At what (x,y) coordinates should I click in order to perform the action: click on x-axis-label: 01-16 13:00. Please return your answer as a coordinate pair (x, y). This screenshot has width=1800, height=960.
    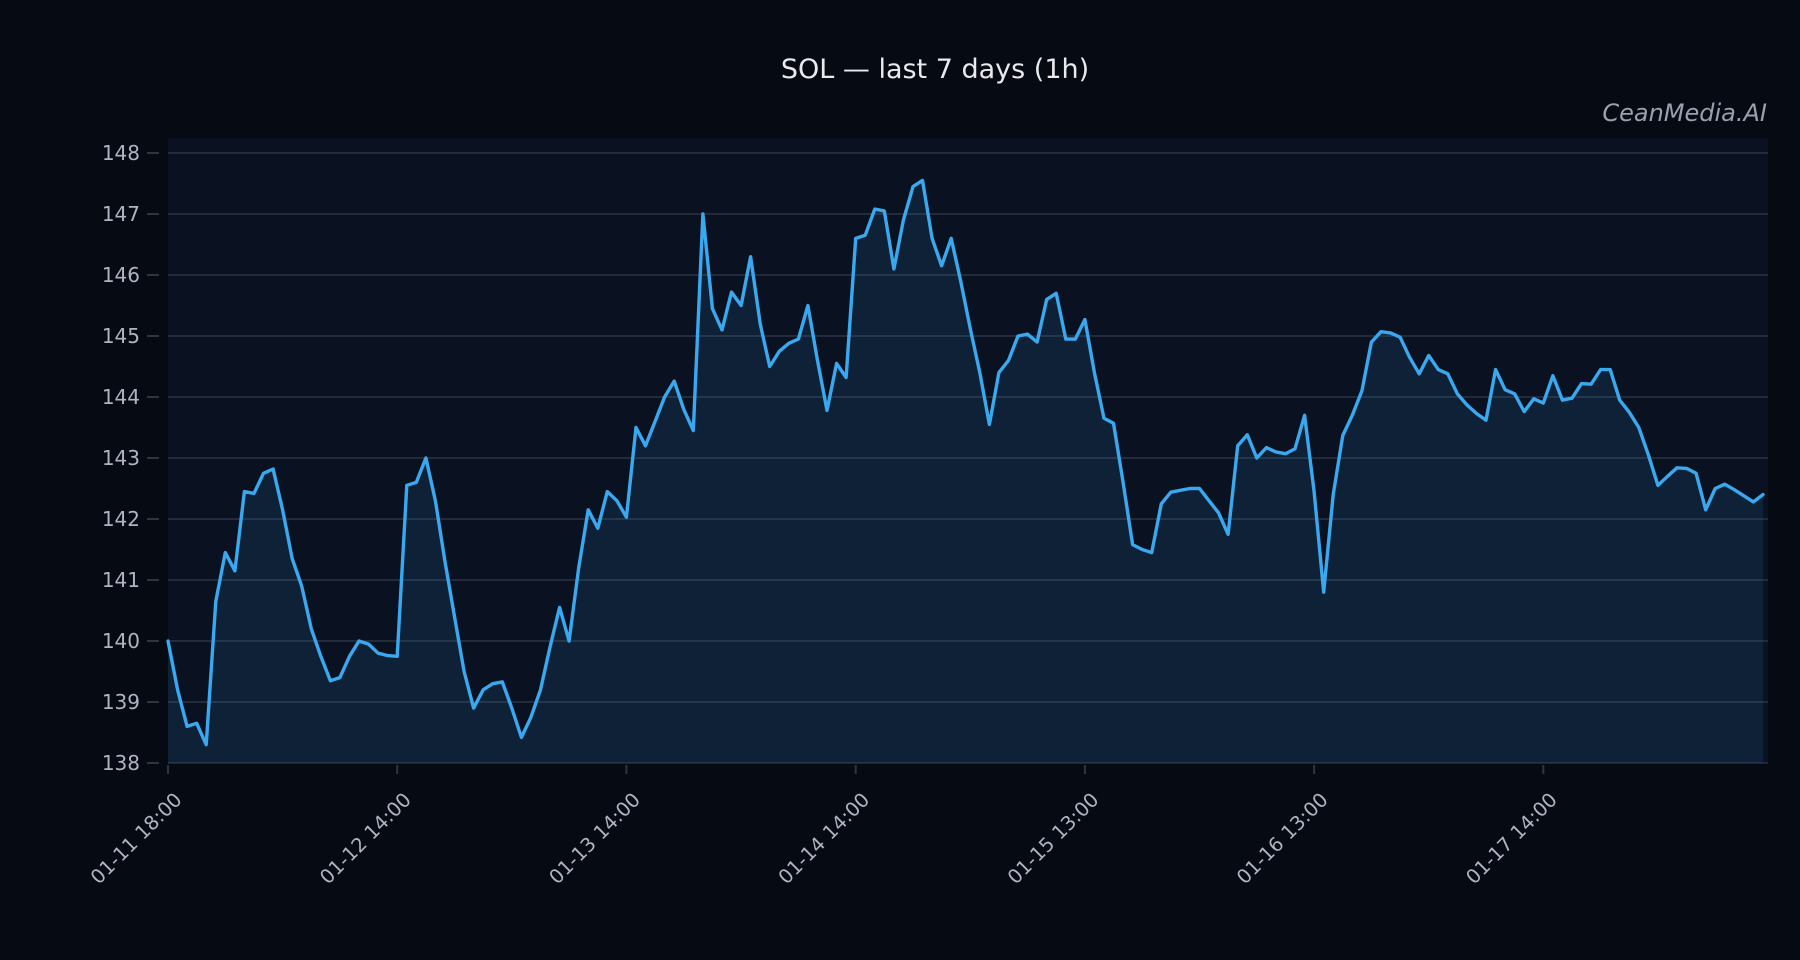
    Looking at the image, I should click on (1282, 838).